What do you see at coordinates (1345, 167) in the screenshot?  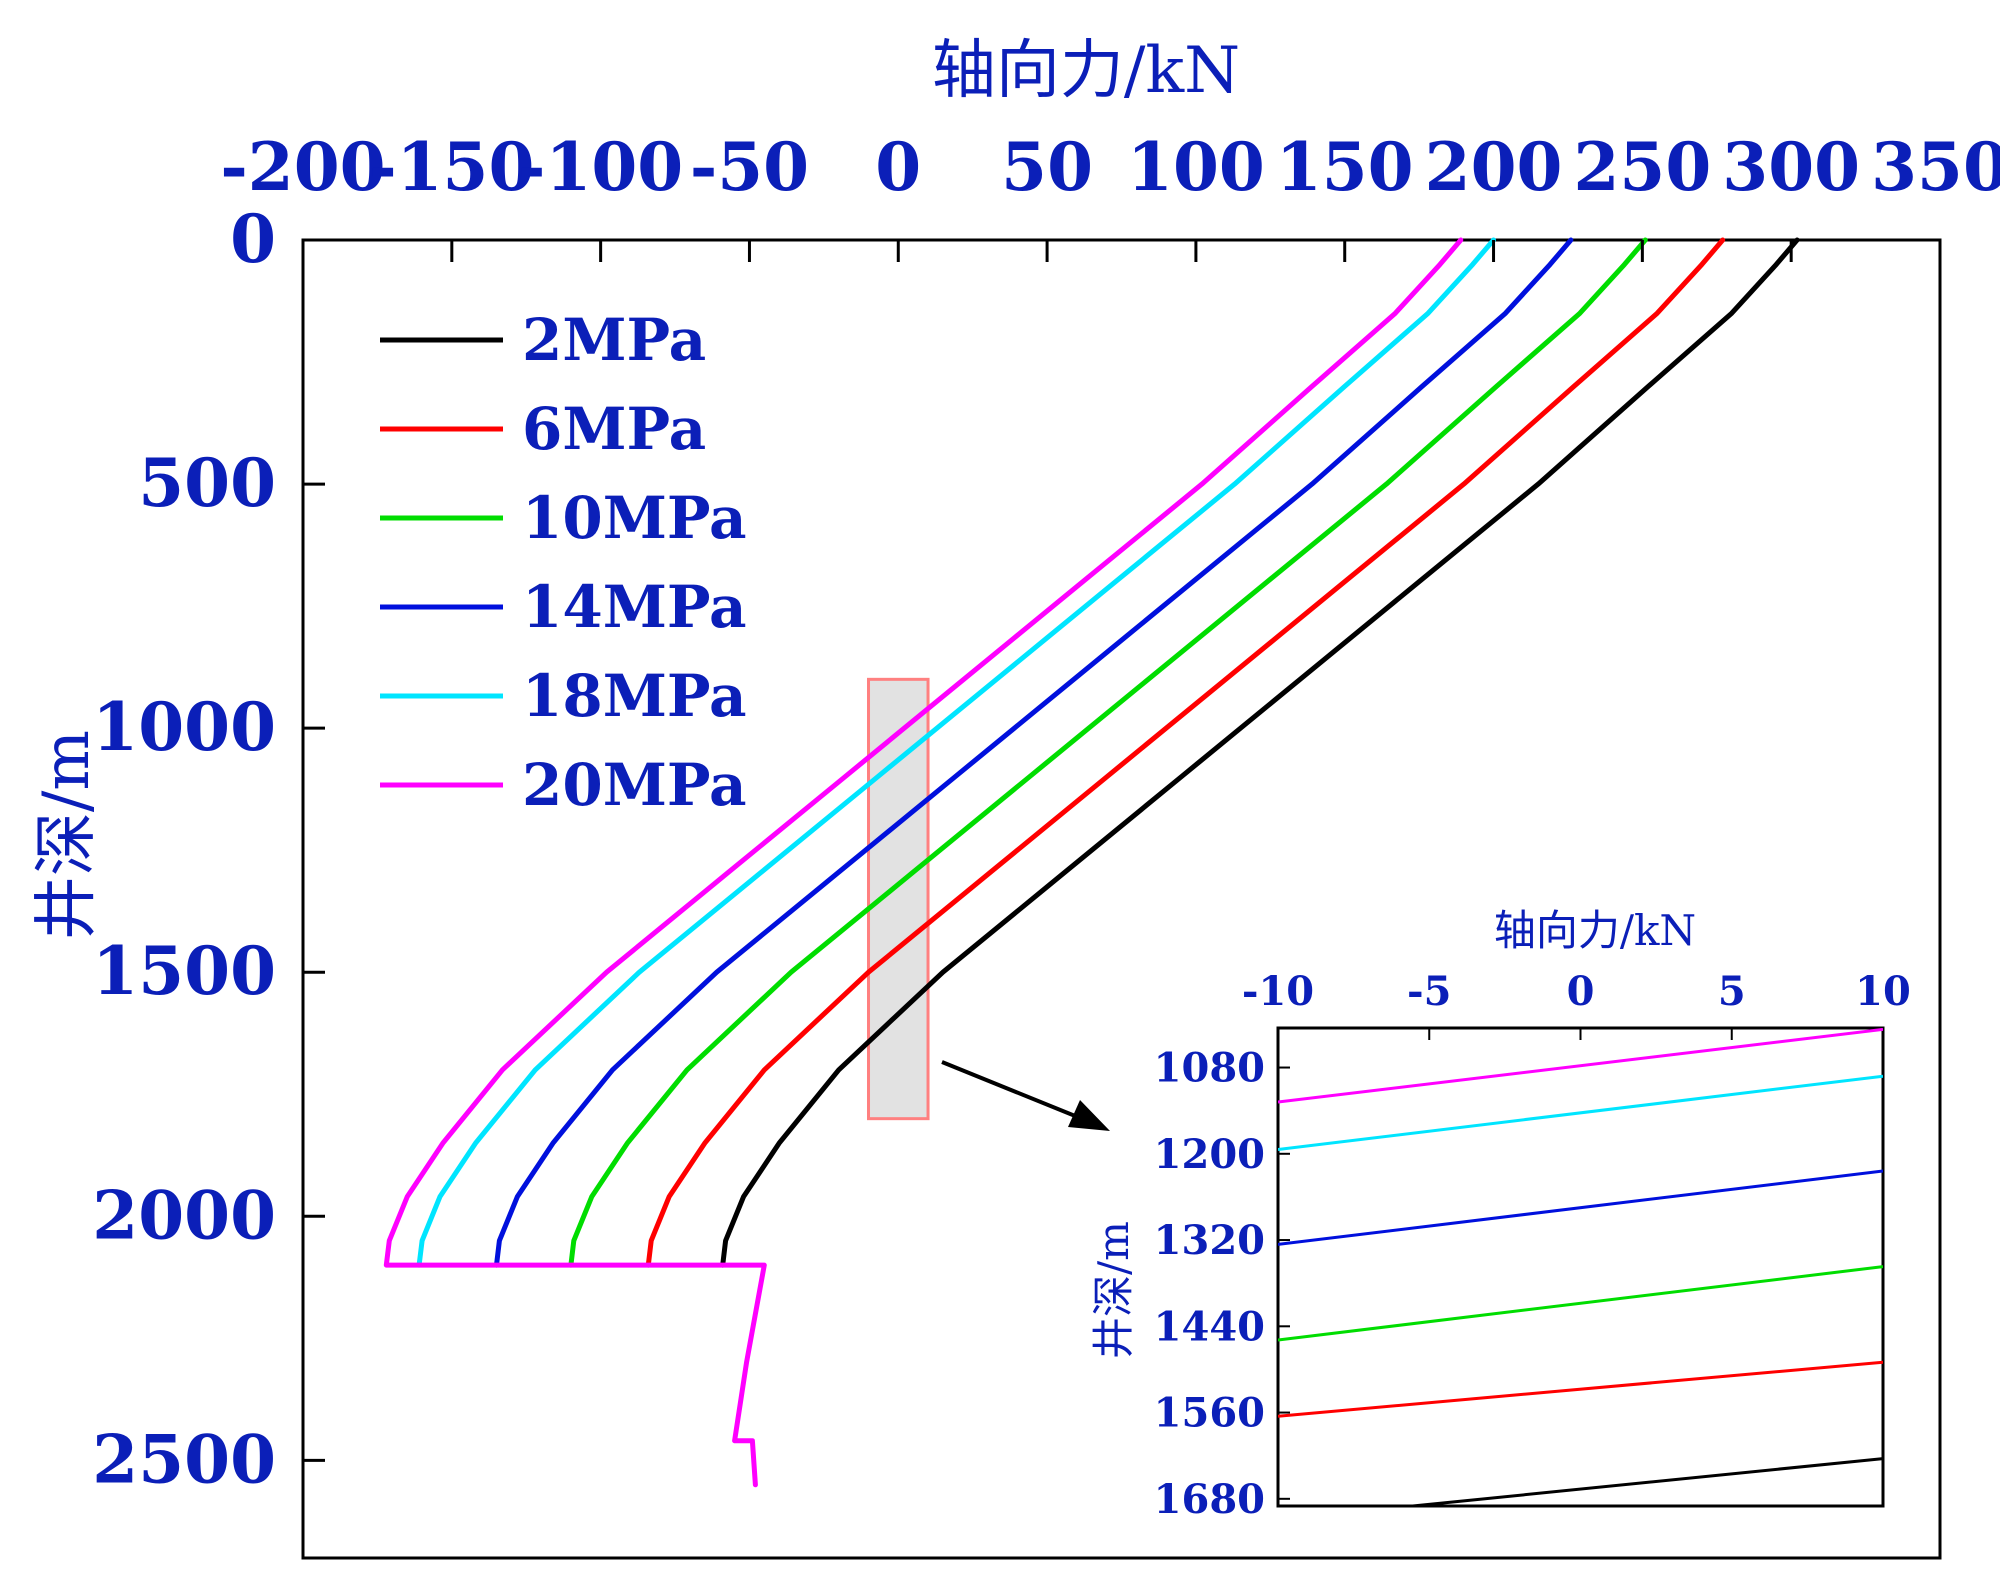 I see `x-tick-label: 150` at bounding box center [1345, 167].